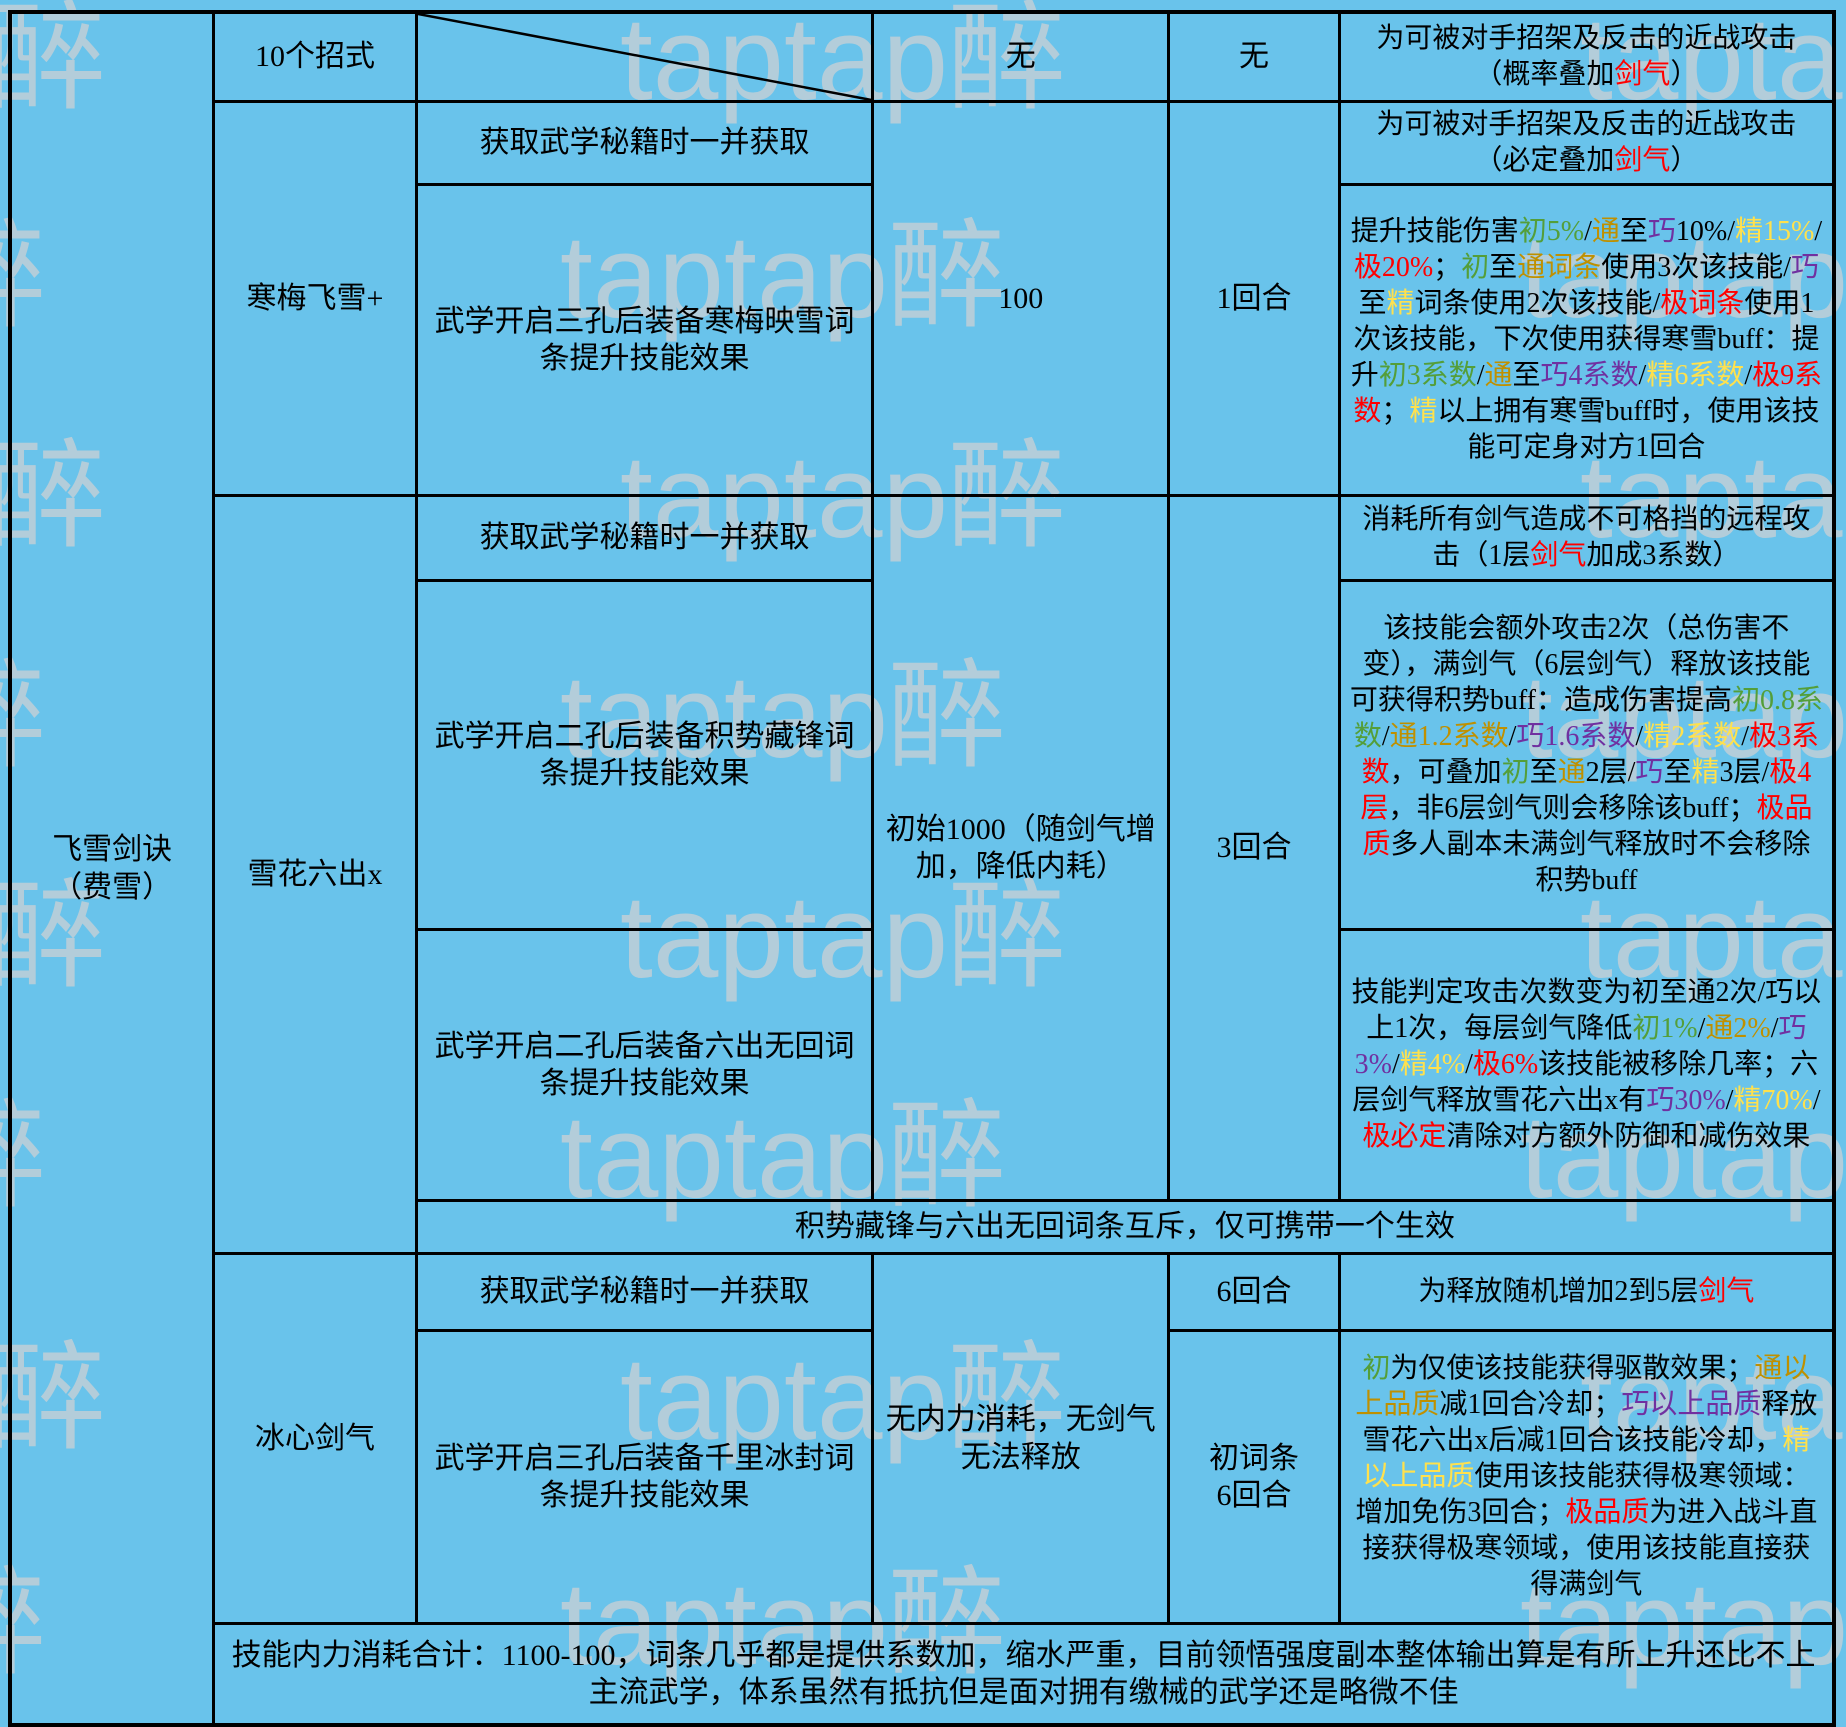  Describe the element at coordinates (1590, 1422) in the screenshot. I see `text-run: 释放雪花六出x后减1回合该技能冷却，` at that location.